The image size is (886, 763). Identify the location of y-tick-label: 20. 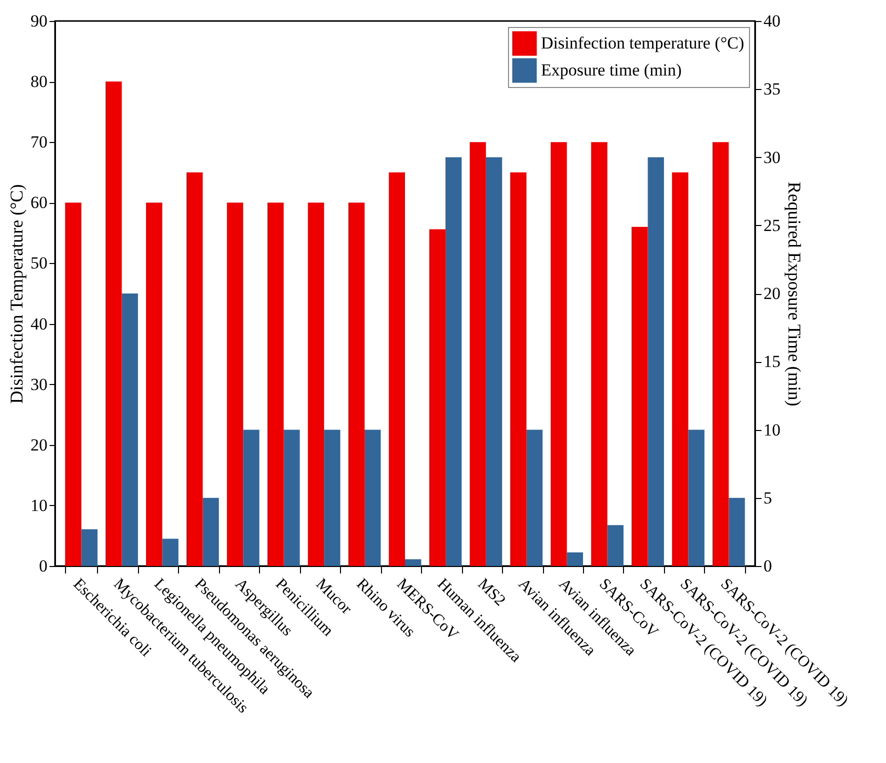
(39, 444).